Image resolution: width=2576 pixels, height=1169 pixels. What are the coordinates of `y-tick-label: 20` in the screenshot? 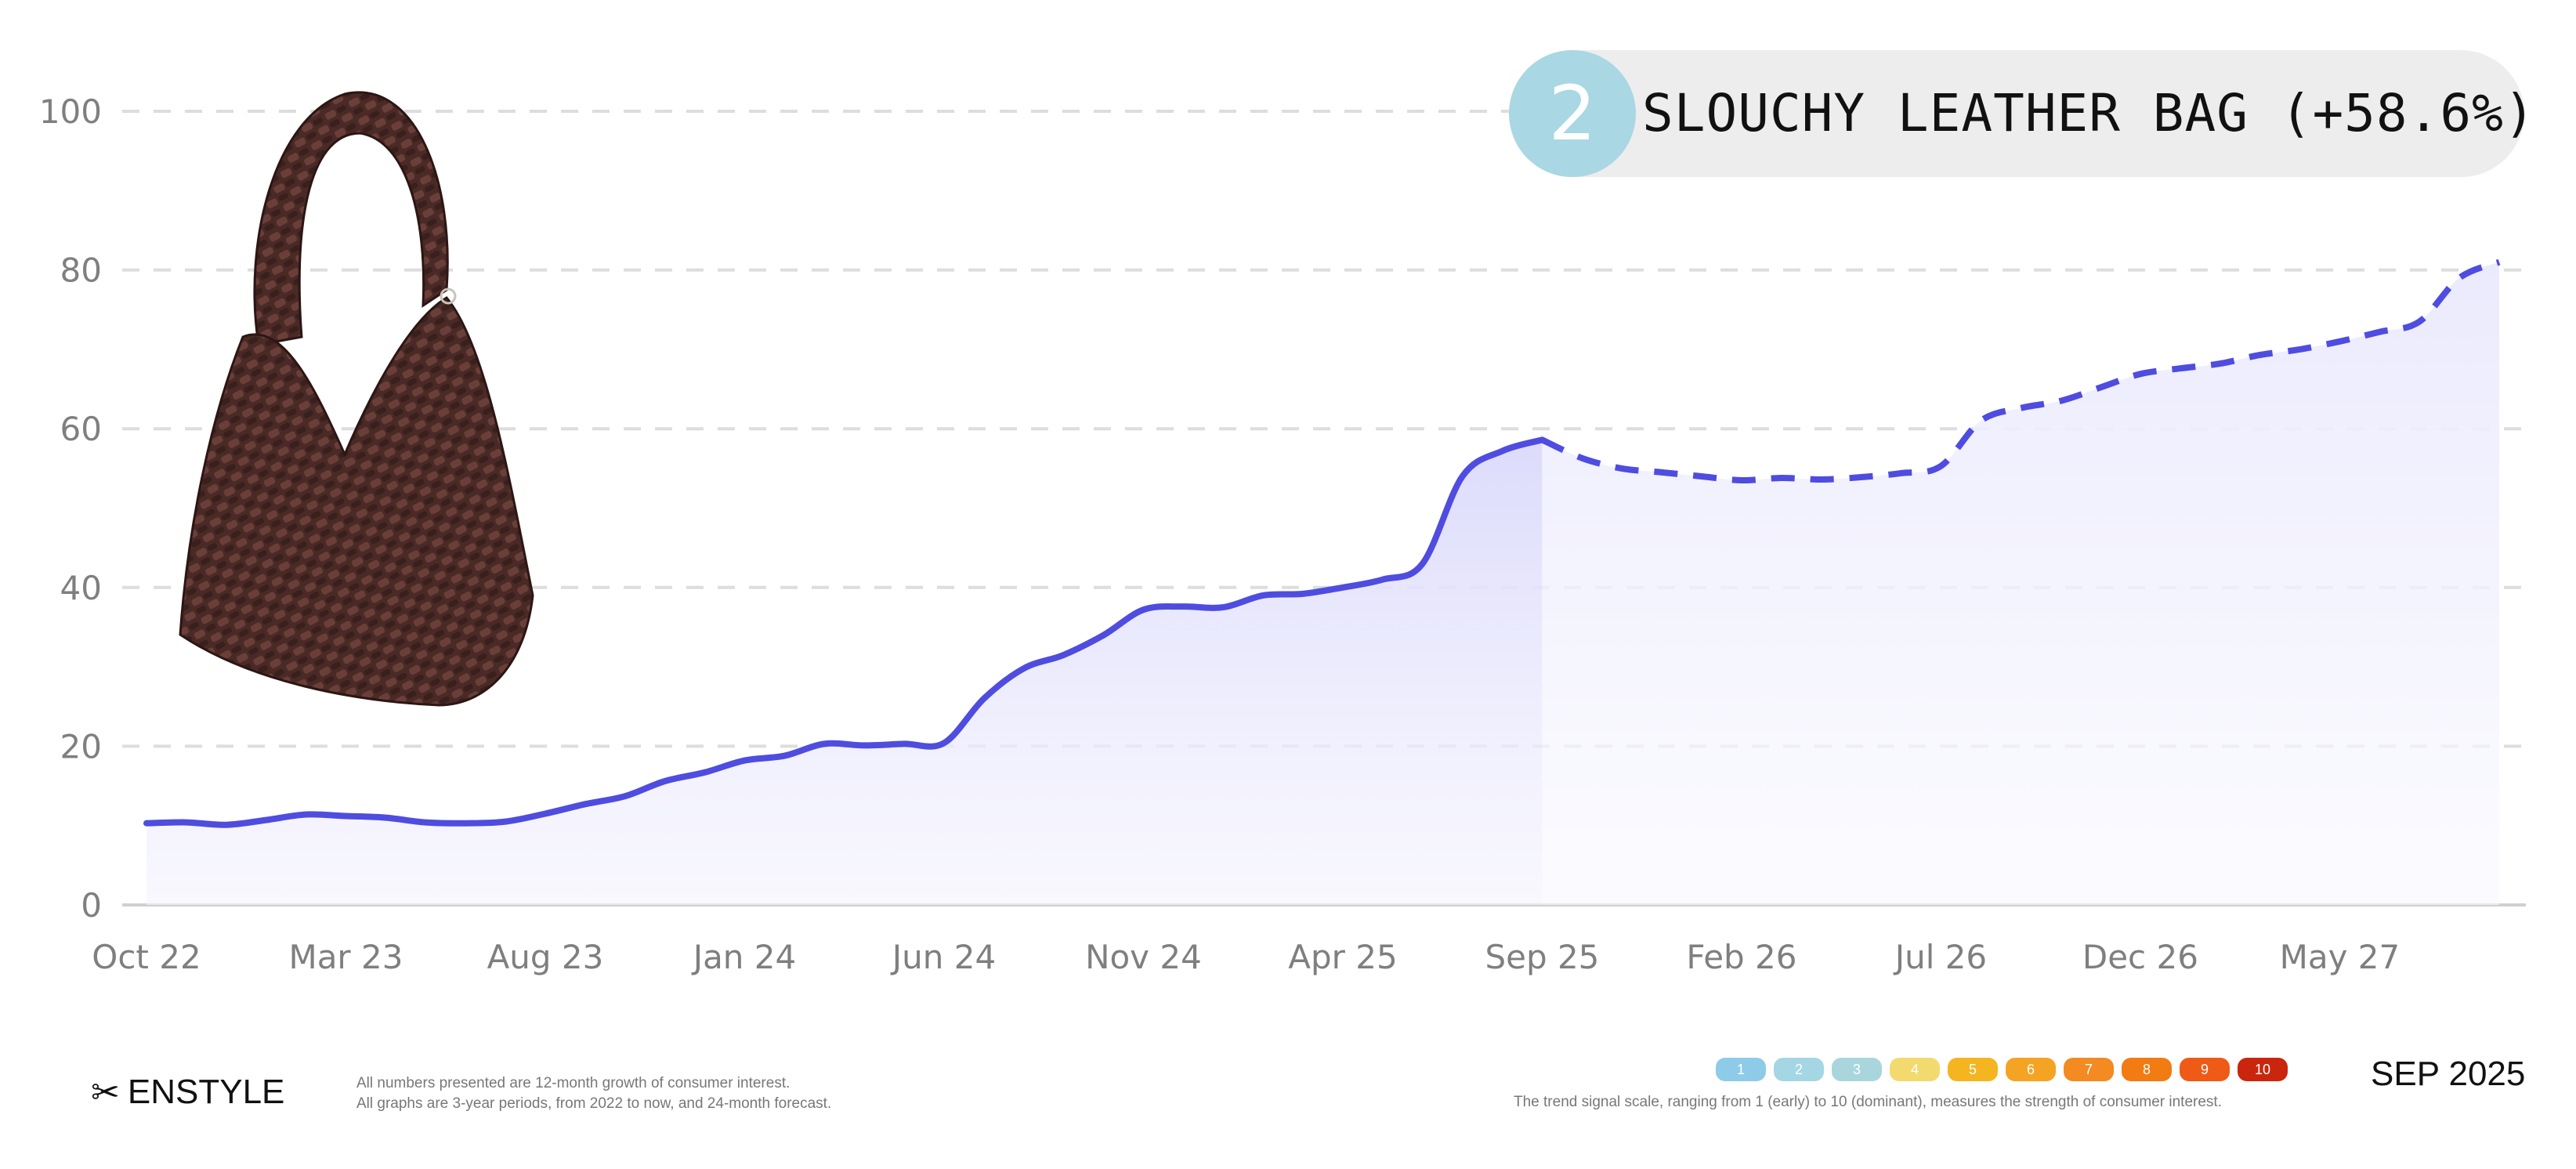 It's located at (81, 746).